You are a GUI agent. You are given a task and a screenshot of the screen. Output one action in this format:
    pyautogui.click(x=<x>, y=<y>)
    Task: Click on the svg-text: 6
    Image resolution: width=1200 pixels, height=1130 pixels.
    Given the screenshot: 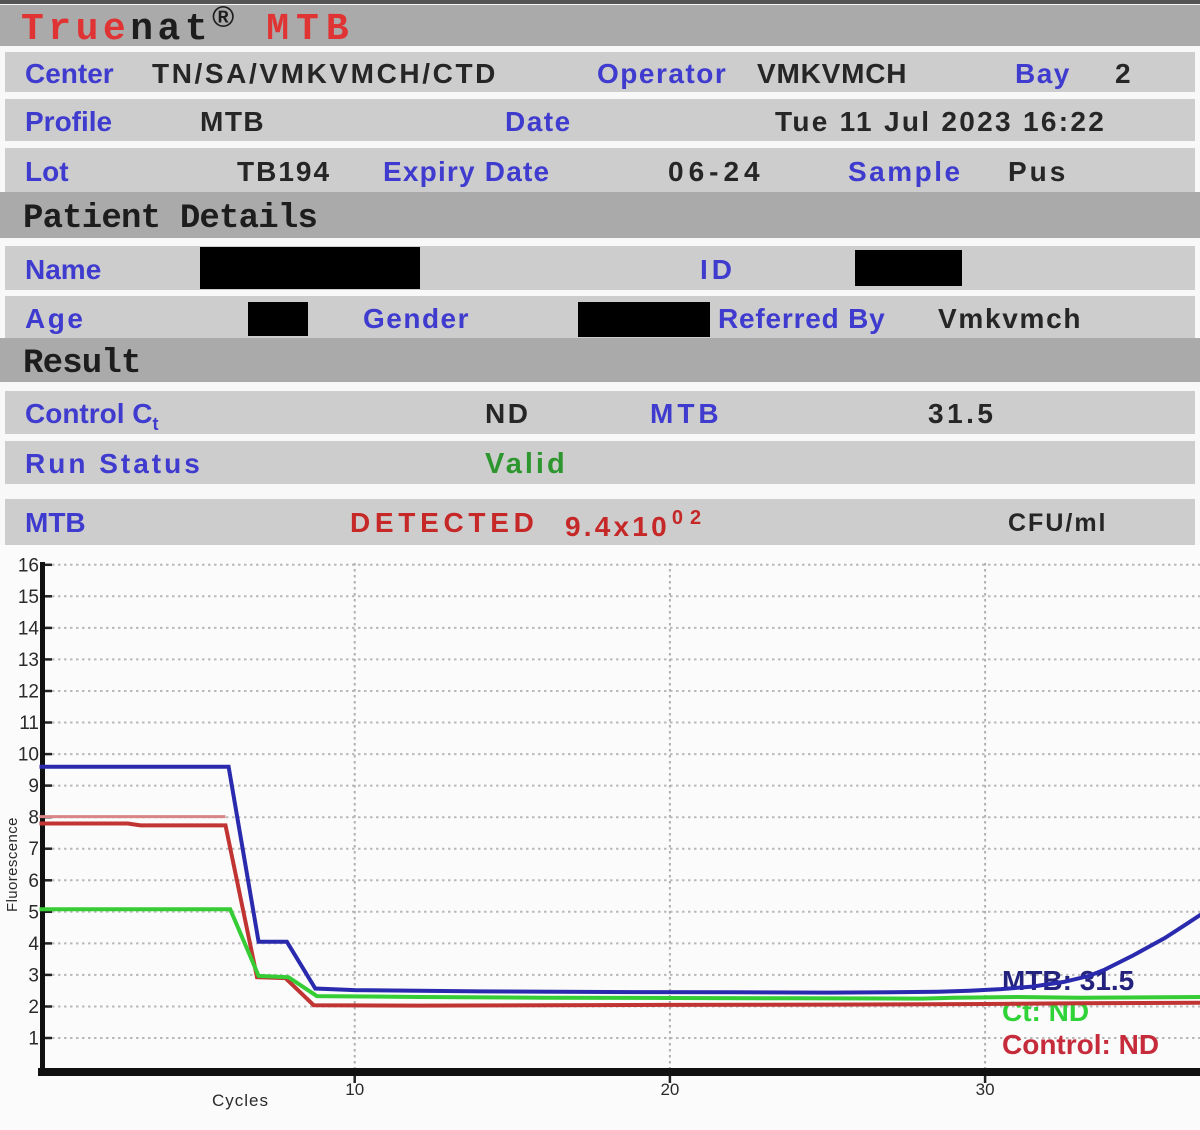 What is the action you would take?
    pyautogui.click(x=33, y=881)
    